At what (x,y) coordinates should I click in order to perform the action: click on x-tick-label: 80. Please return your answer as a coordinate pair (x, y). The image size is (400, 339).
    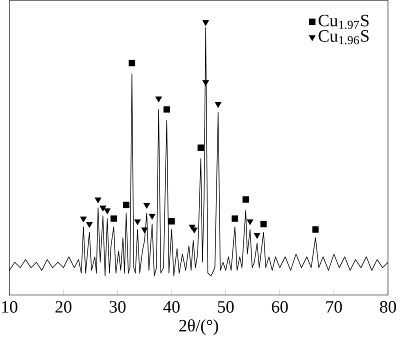
    Looking at the image, I should click on (388, 307).